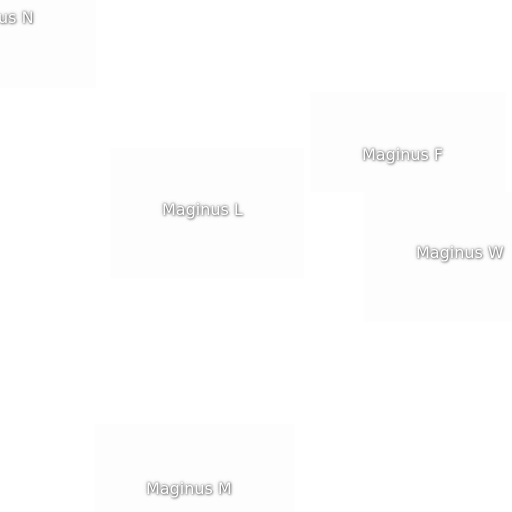  I want to click on crater-label-maginus-m: Maginus M, so click(189, 488).